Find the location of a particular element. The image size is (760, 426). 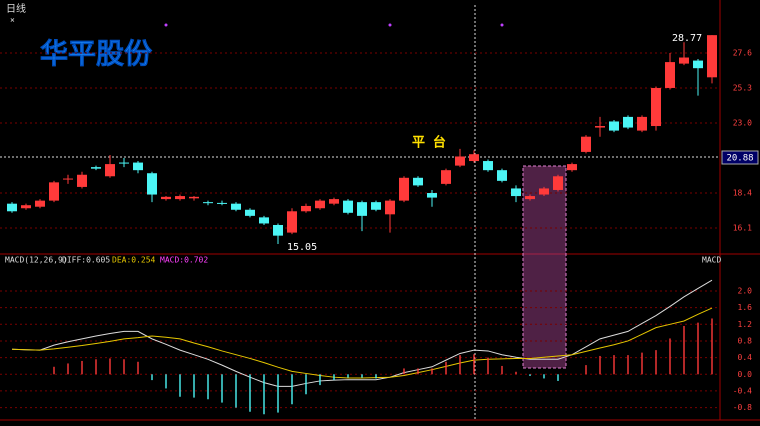

crosshair-label: 20.88 is located at coordinates (739, 159).